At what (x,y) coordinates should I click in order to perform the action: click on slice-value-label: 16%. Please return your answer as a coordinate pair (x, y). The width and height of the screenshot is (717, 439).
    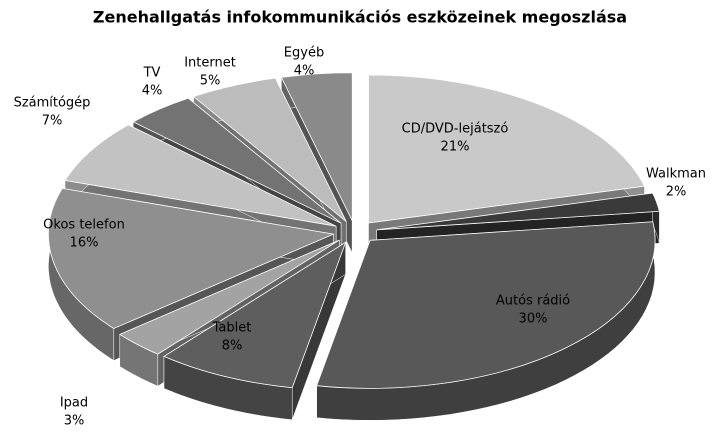
    Looking at the image, I should click on (84, 243).